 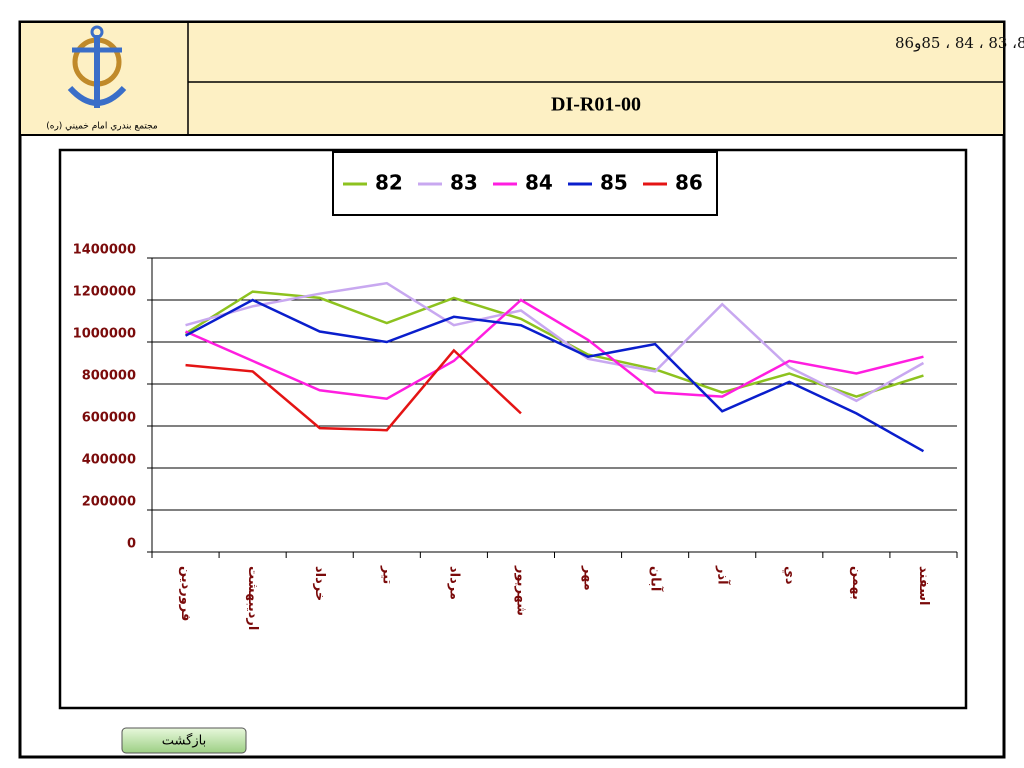 What do you see at coordinates (588, 578) in the screenshot?
I see `x-tick-label: مهر` at bounding box center [588, 578].